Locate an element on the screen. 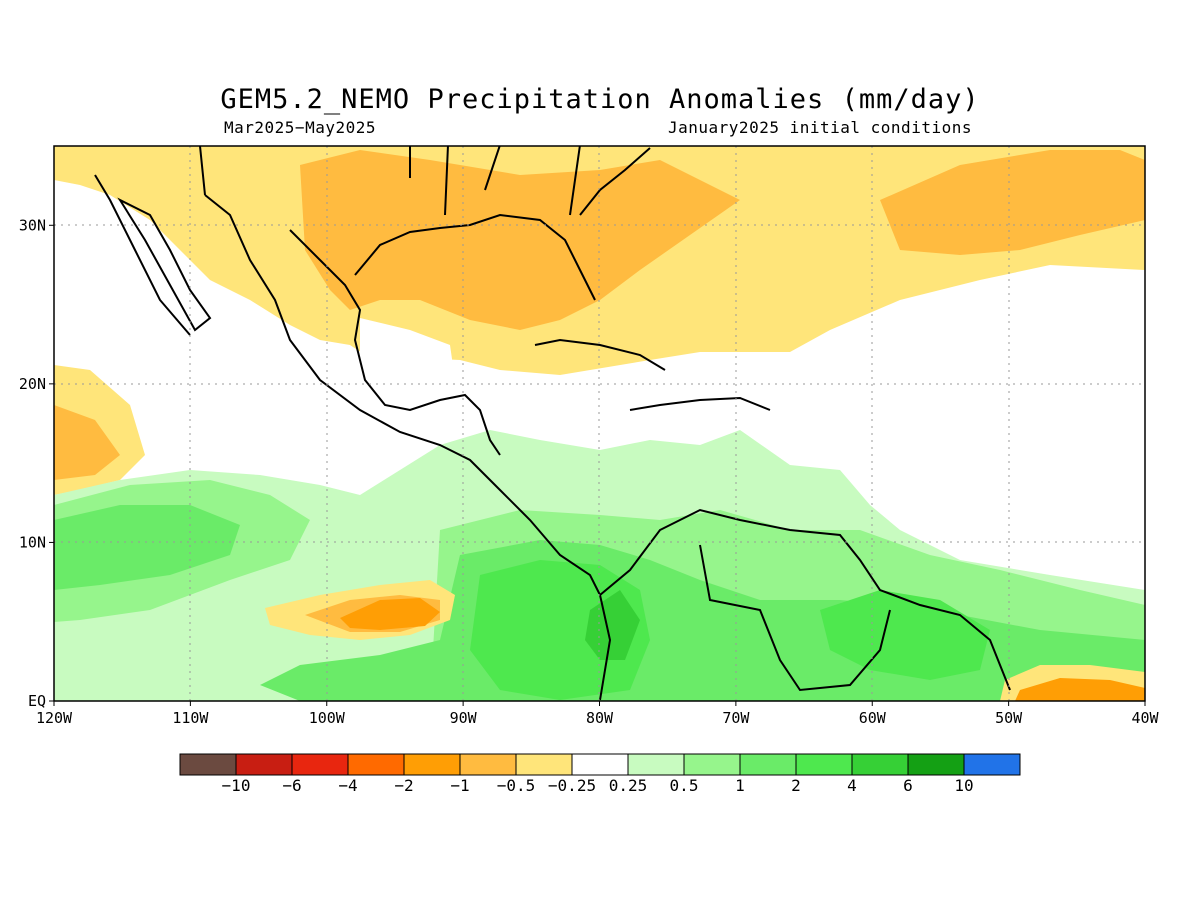 This screenshot has width=1200, height=900. lat-tick-label: 10N is located at coordinates (32, 542).